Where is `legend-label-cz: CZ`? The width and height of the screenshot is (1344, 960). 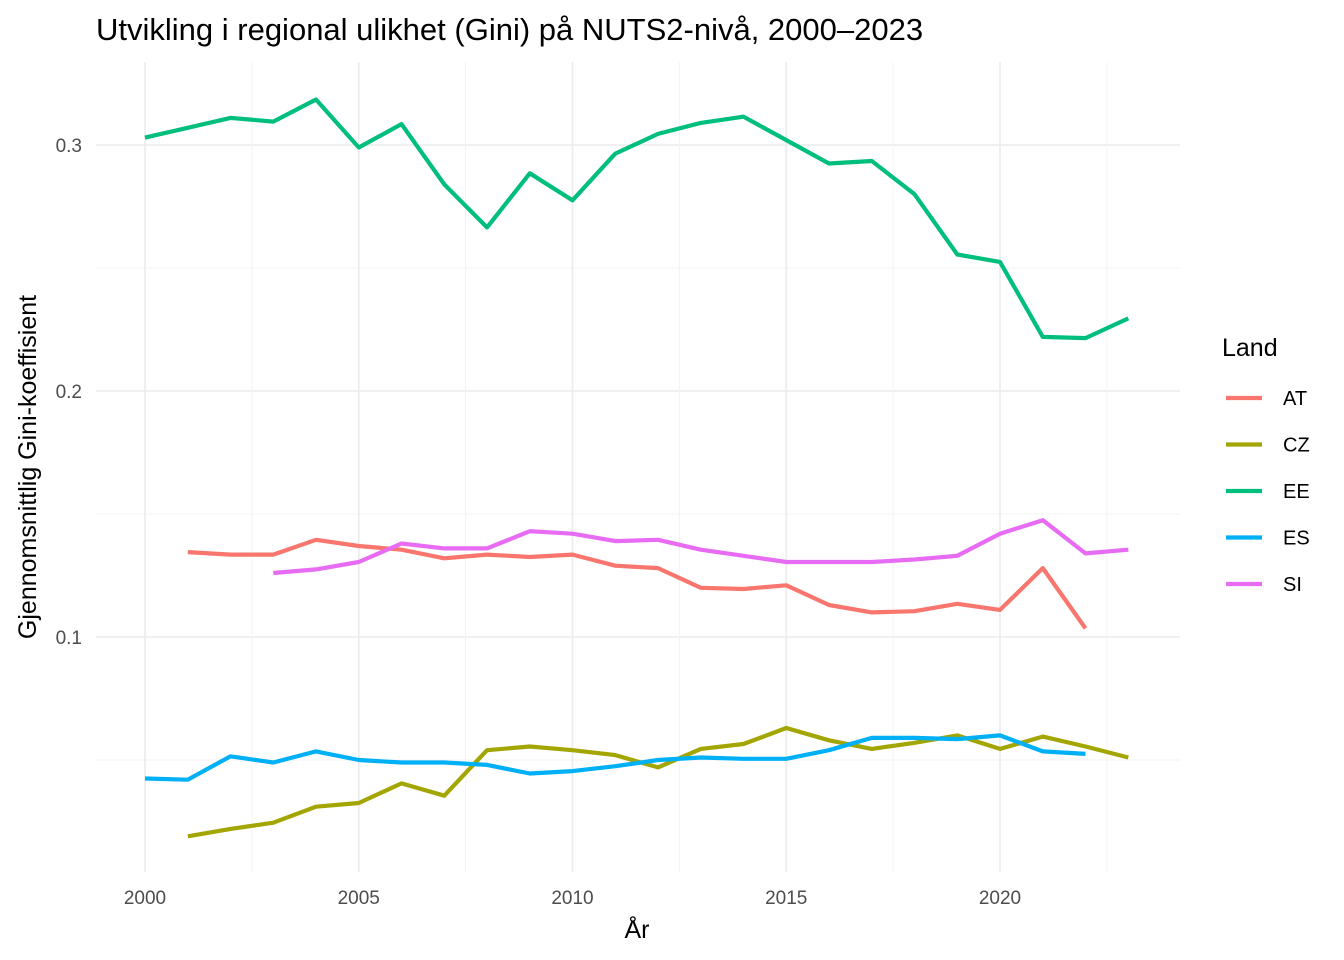
legend-label-cz: CZ is located at coordinates (1296, 446).